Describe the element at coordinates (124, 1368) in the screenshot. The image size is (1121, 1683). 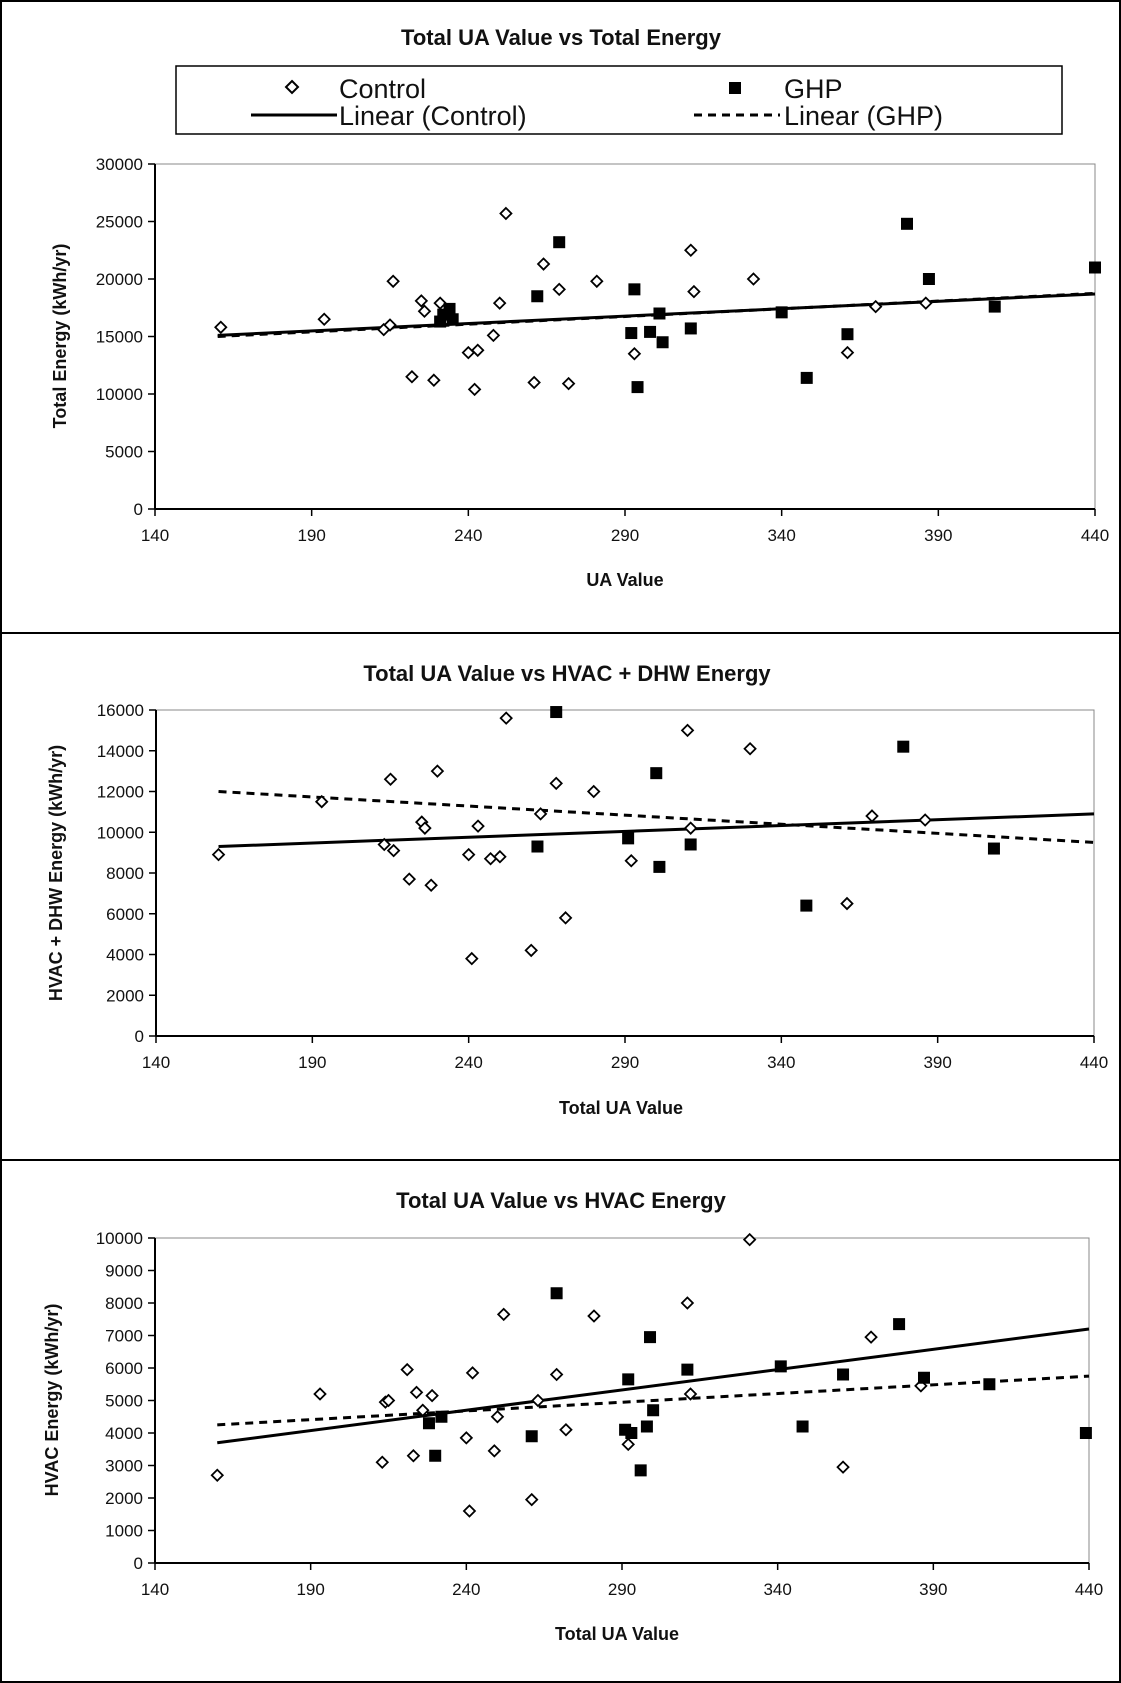
I see `y-tick-label: 6000` at that location.